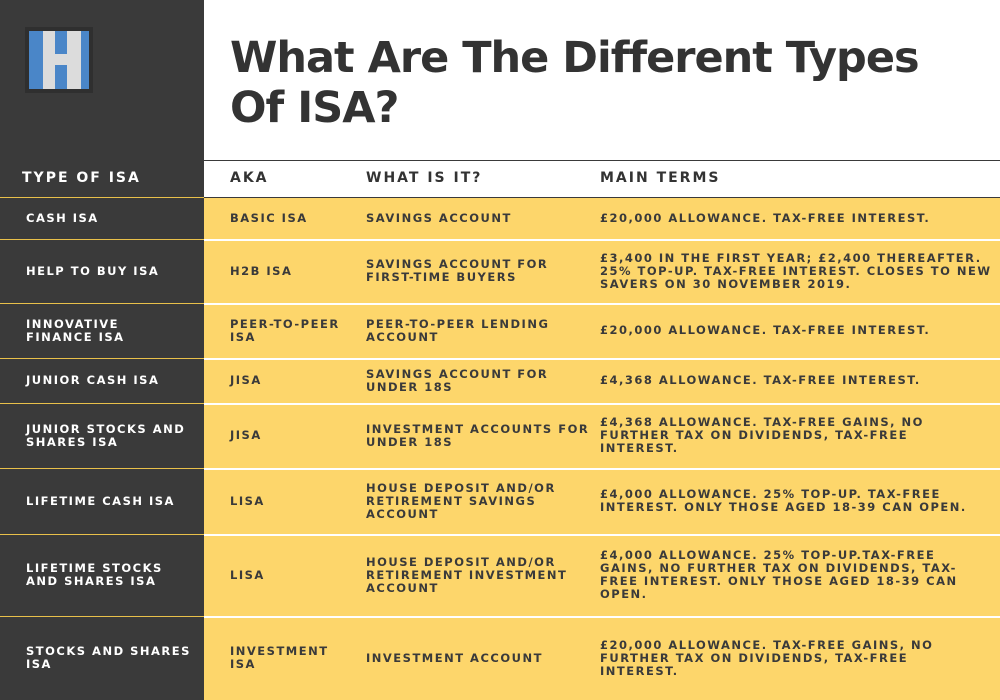 Image resolution: width=1000 pixels, height=700 pixels. What do you see at coordinates (760, 380) in the screenshot?
I see `cell-terms: £4,368 ALLOWANCE. TAX-FREE INTEREST.` at bounding box center [760, 380].